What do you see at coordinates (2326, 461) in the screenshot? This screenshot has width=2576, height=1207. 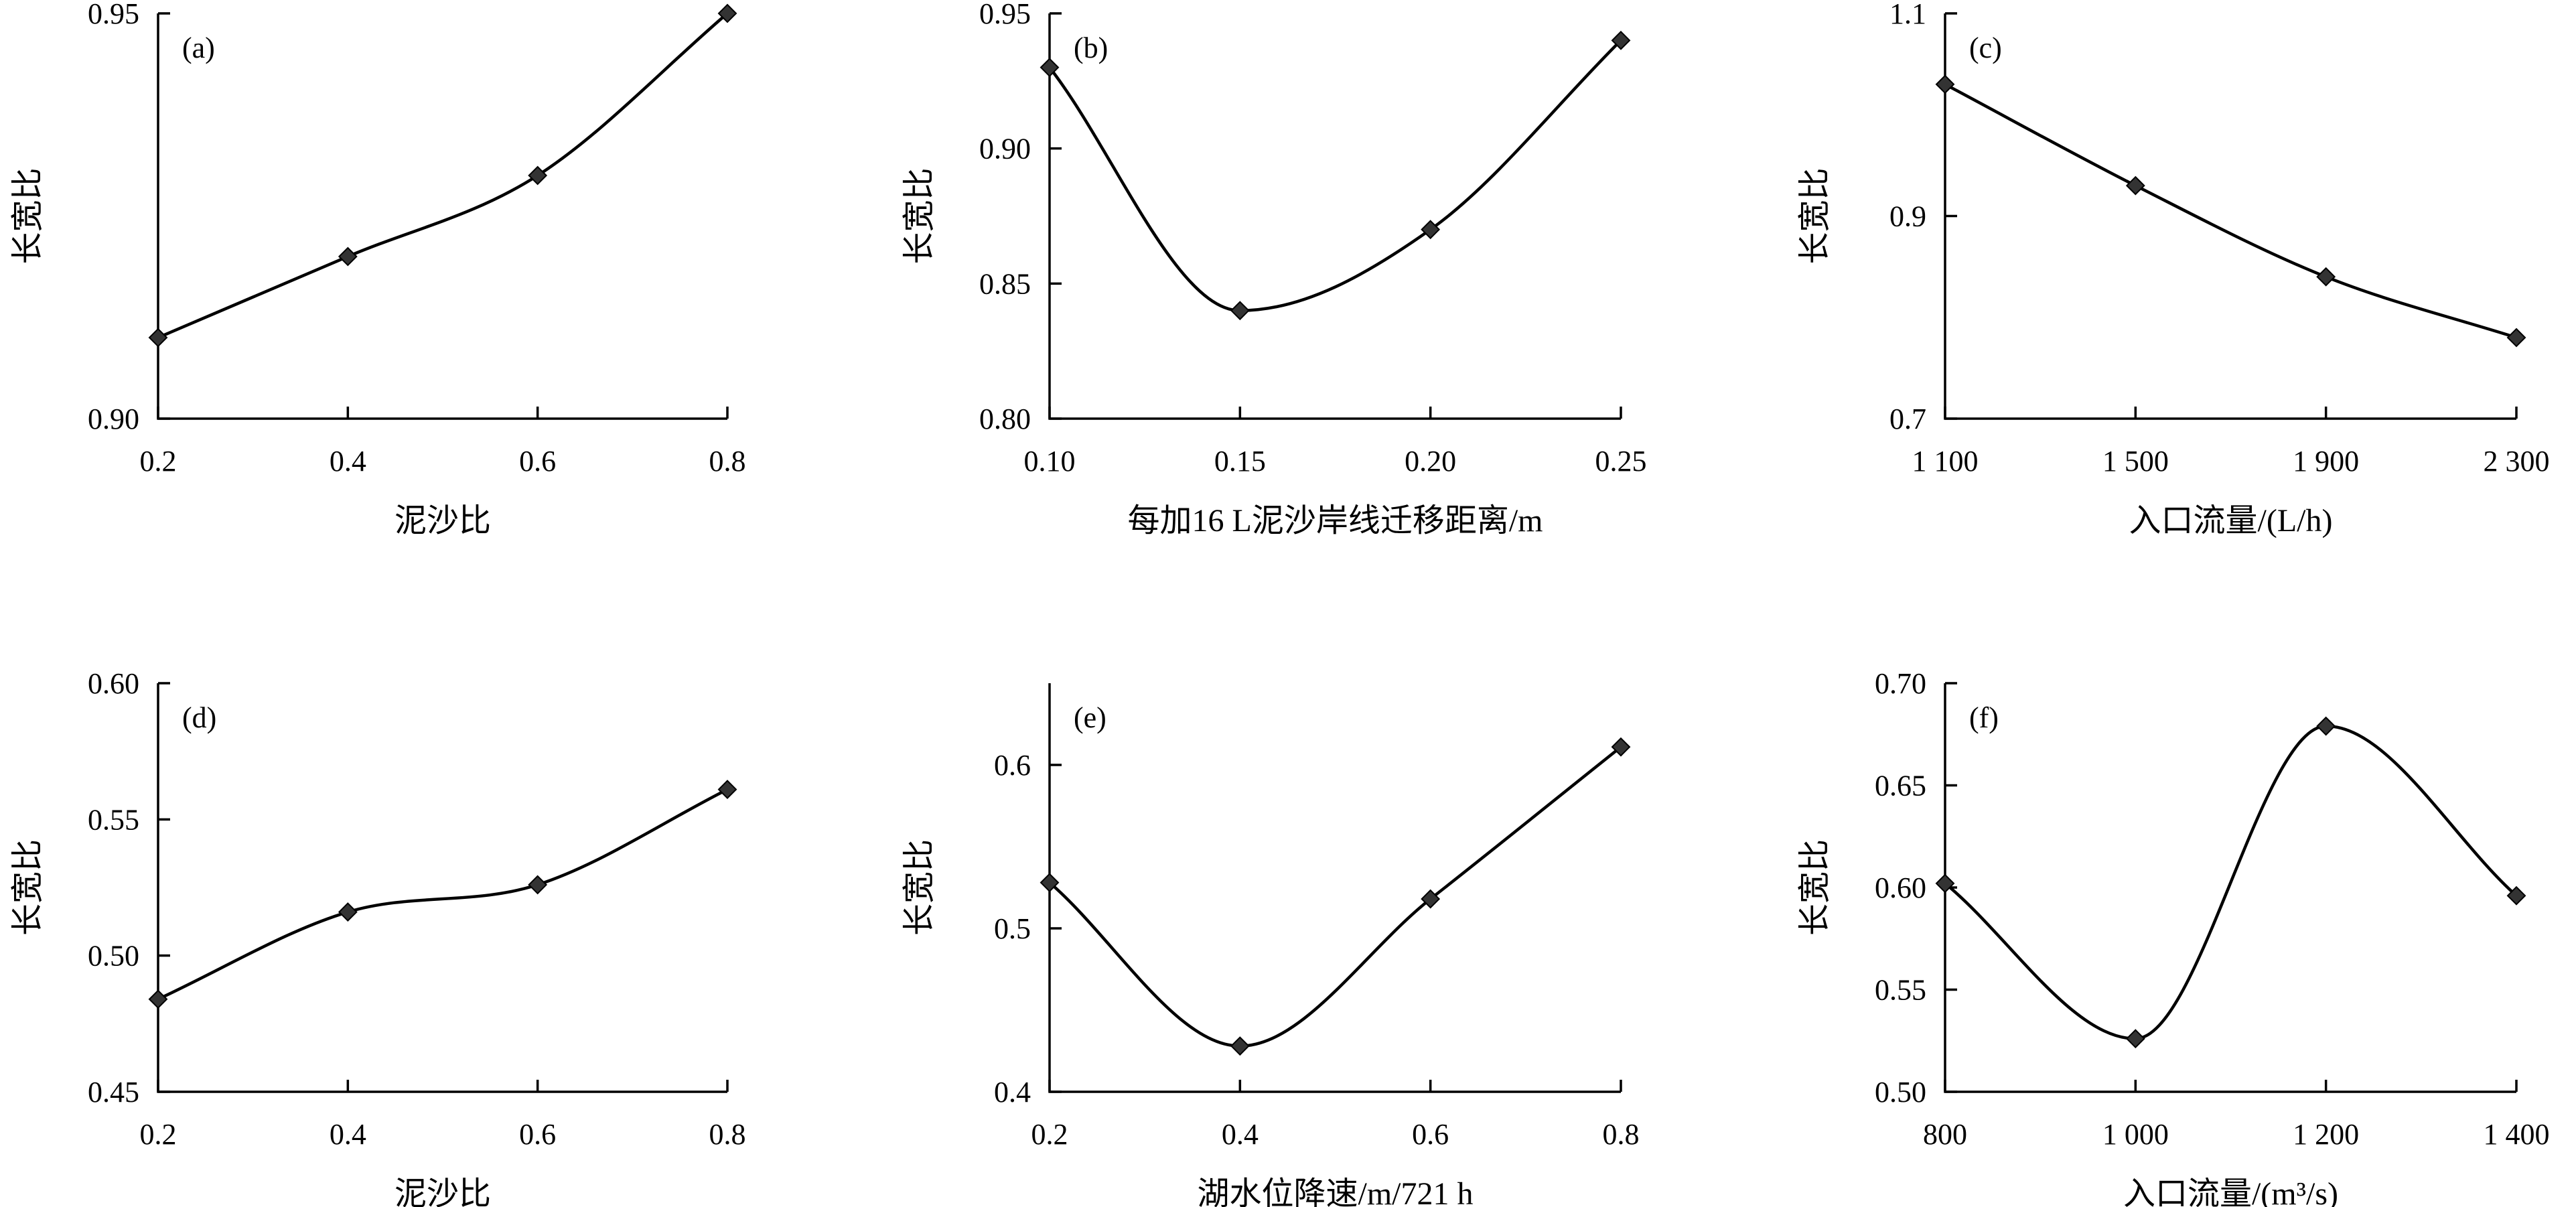 I see `x-tick-label: 1 900` at bounding box center [2326, 461].